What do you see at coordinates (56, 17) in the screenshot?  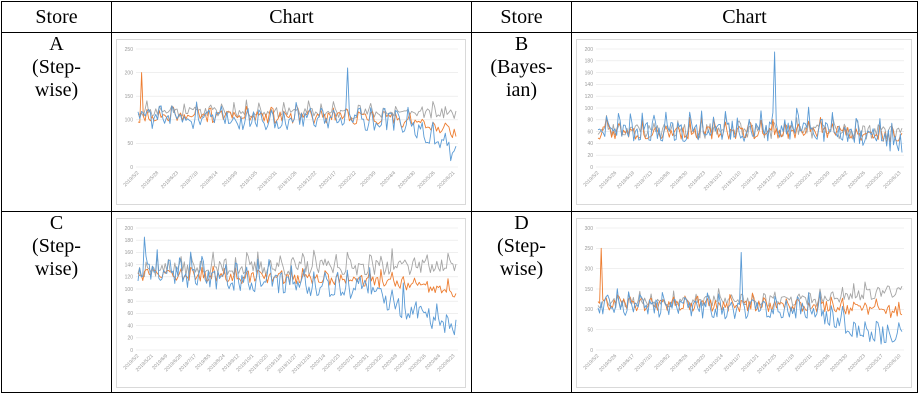 I see `header-store-1: Store` at bounding box center [56, 17].